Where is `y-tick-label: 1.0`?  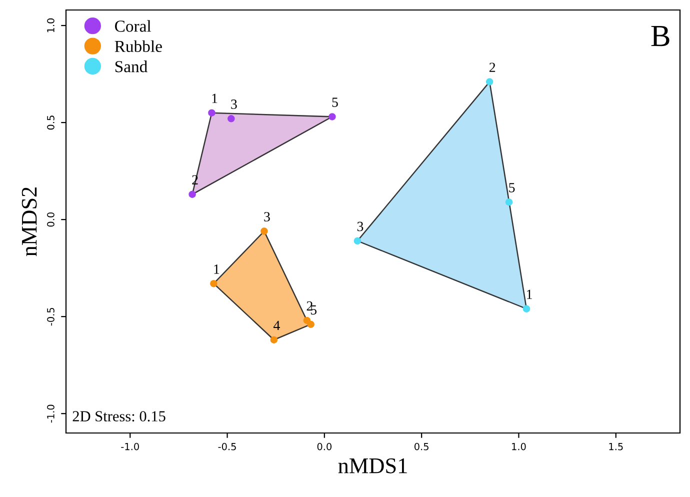
y-tick-label: 1.0 is located at coordinates (50, 25).